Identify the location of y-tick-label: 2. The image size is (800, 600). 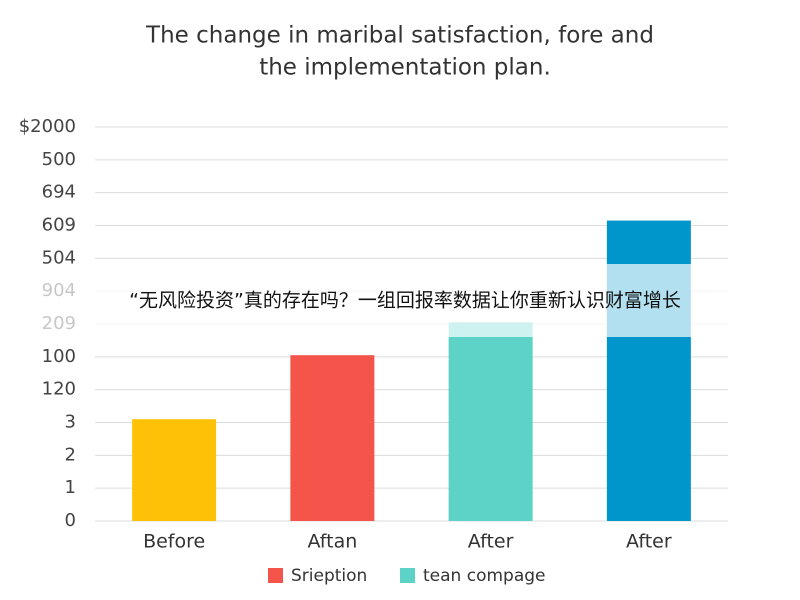
(70, 454).